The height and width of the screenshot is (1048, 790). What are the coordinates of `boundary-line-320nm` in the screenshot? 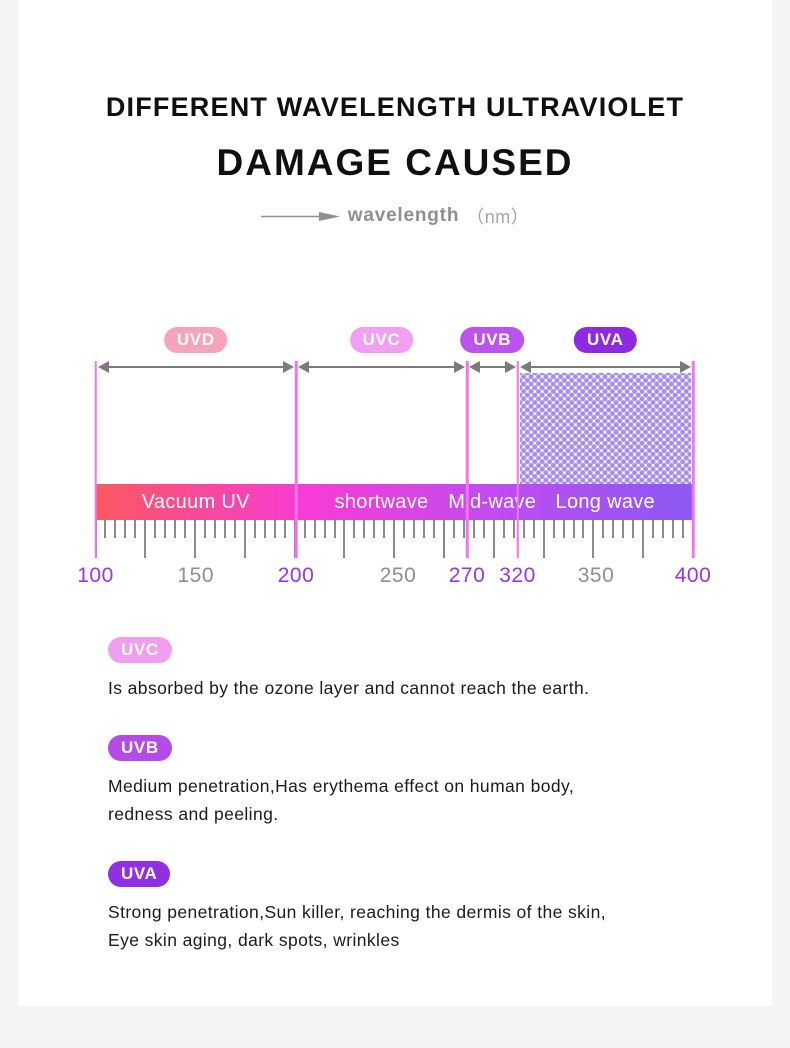 It's located at (517, 459).